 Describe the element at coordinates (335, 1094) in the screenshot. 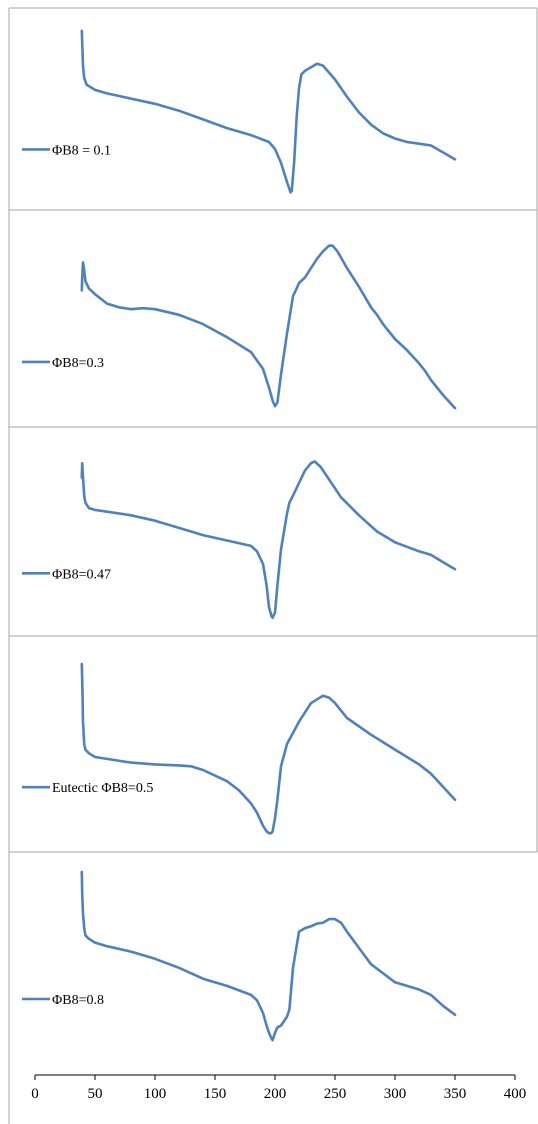

I see `x-tick-label-250: 250` at that location.